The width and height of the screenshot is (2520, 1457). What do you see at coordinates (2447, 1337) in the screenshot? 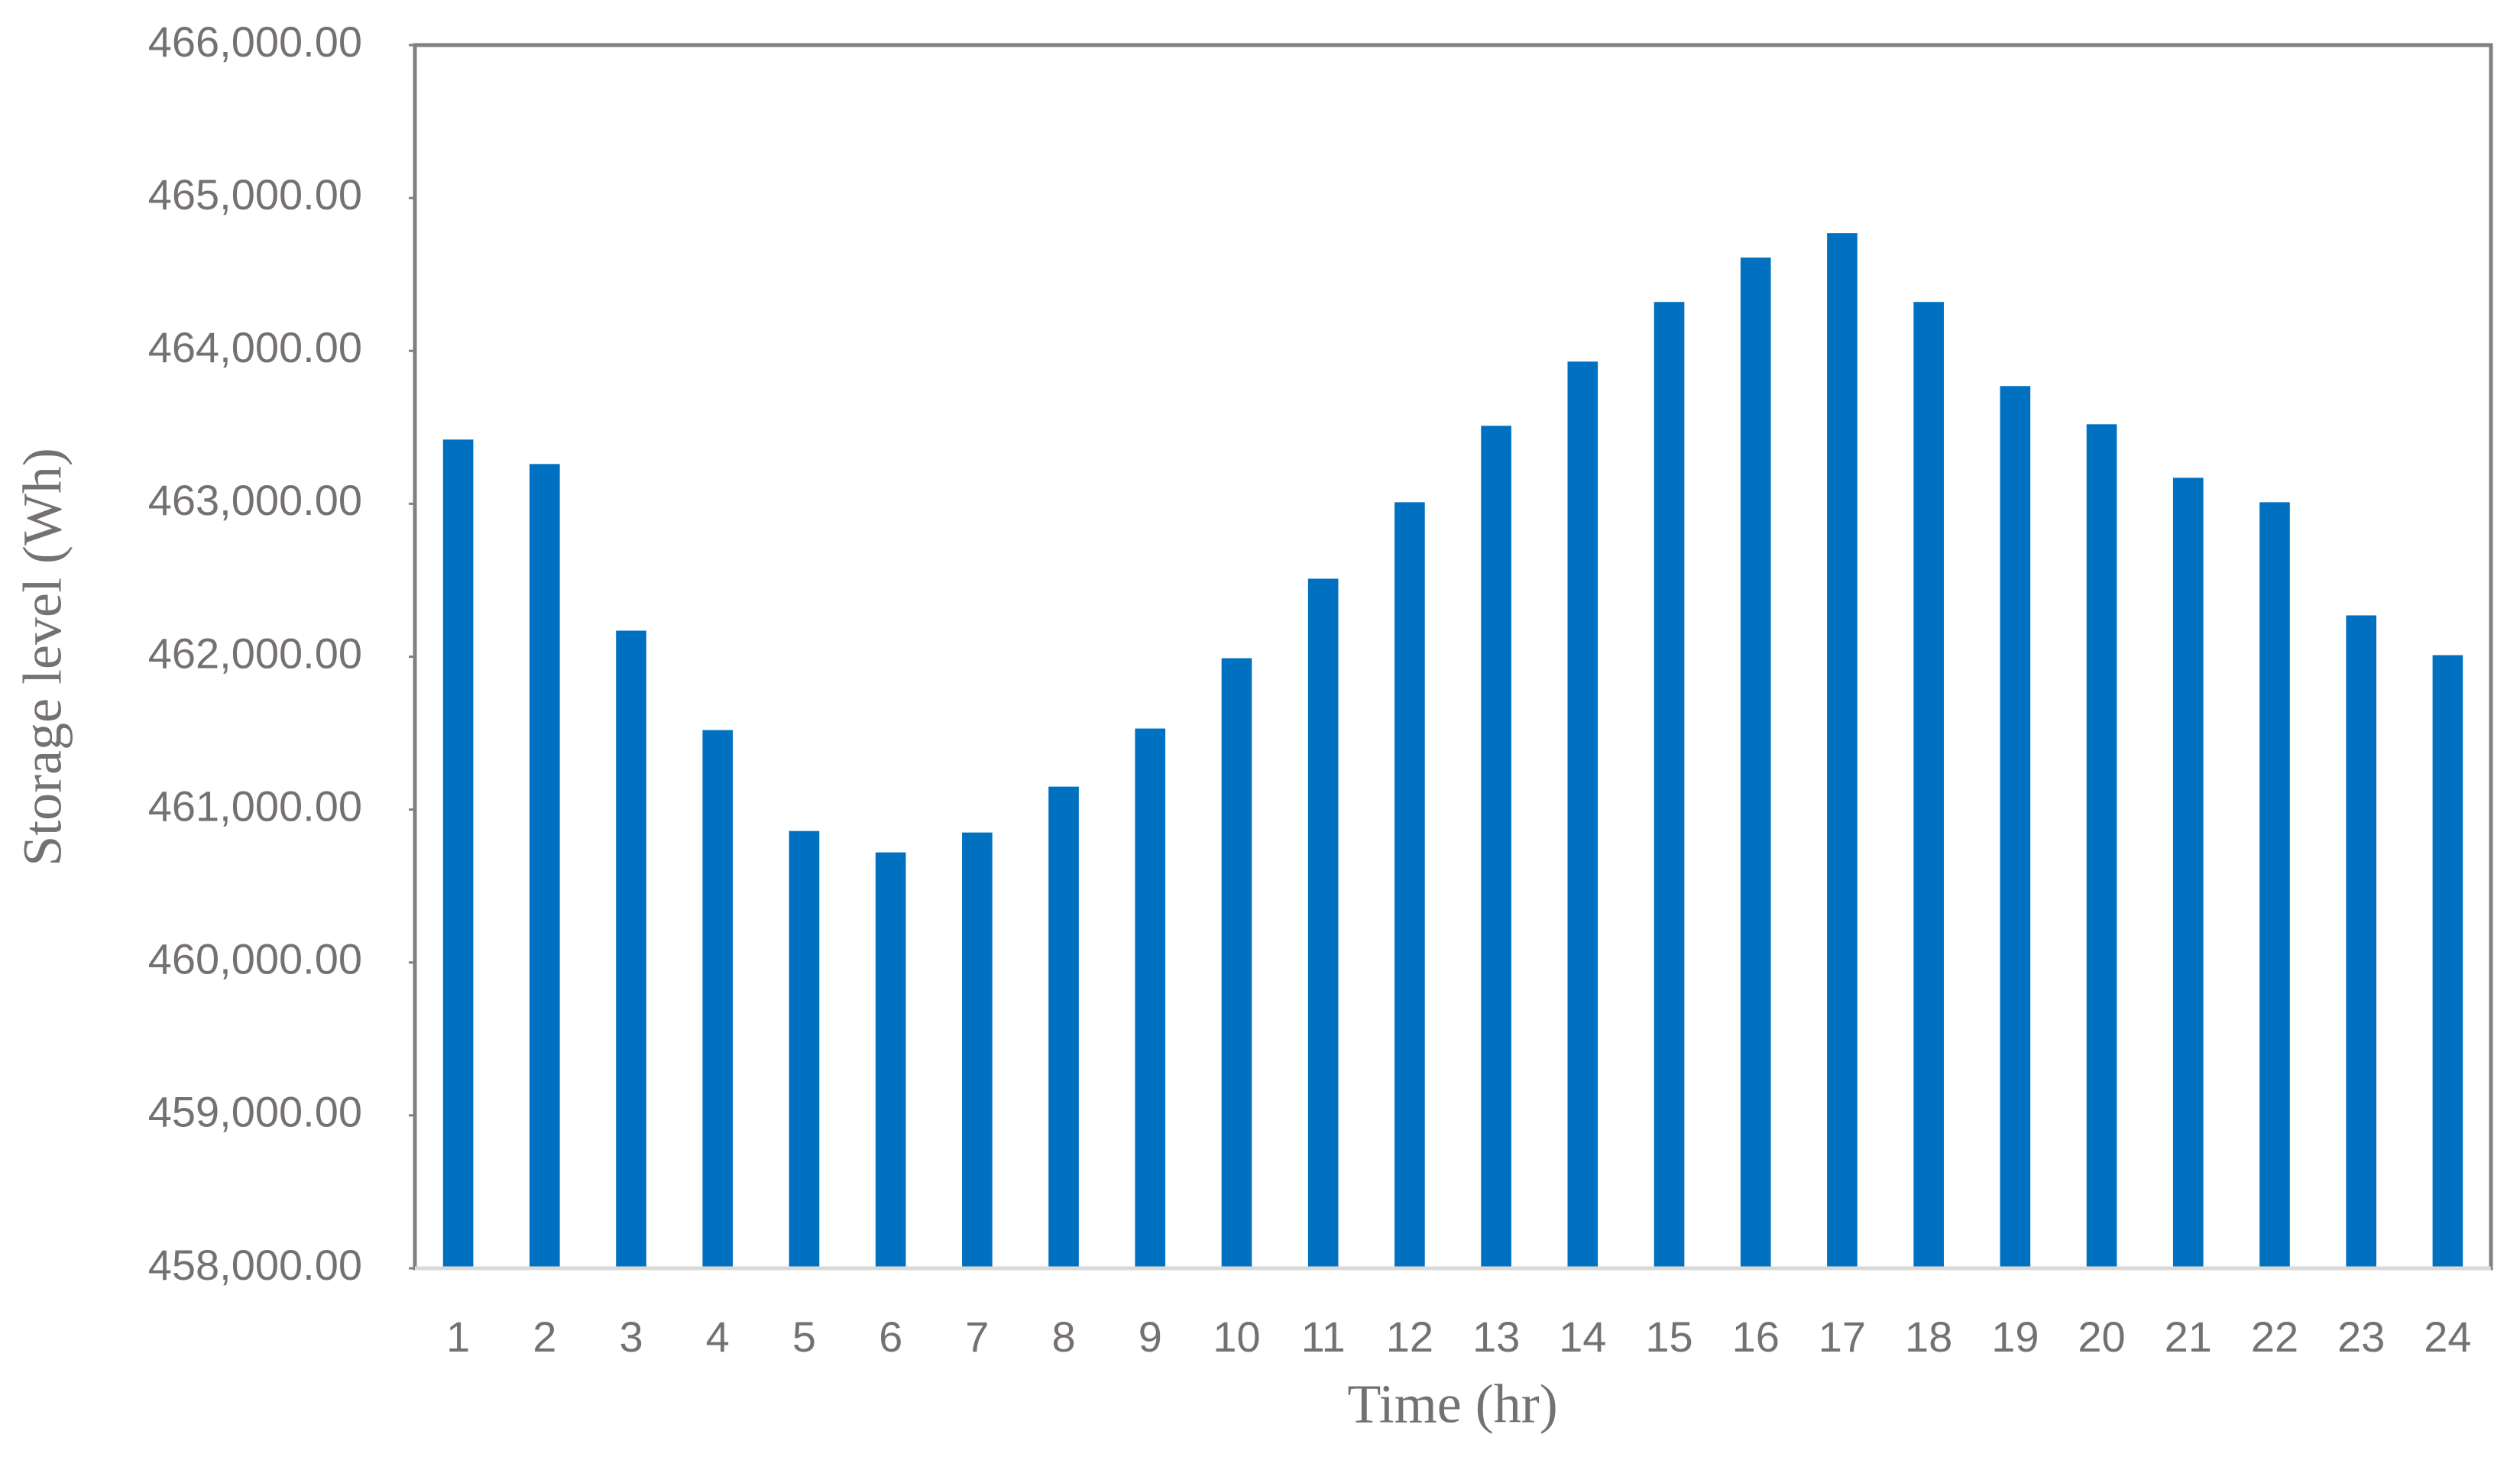
I see `x-tick-label: 24` at bounding box center [2447, 1337].